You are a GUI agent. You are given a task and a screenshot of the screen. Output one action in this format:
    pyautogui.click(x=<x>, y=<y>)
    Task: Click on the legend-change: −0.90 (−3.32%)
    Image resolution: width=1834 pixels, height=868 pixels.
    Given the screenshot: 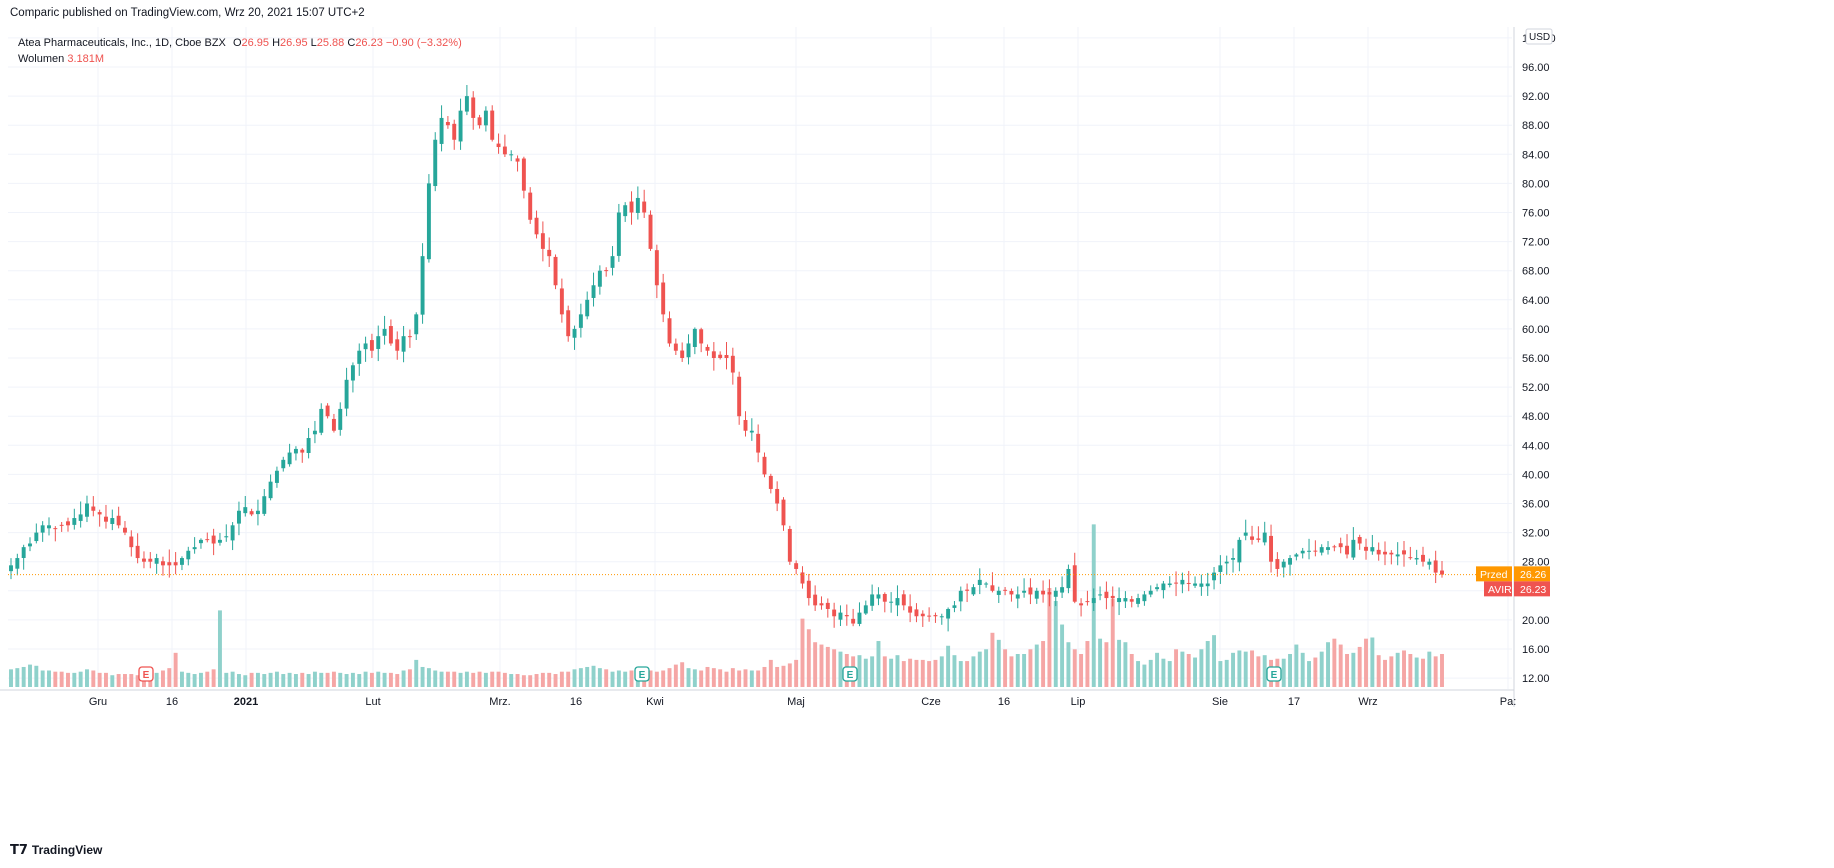 What is the action you would take?
    pyautogui.click(x=423, y=43)
    